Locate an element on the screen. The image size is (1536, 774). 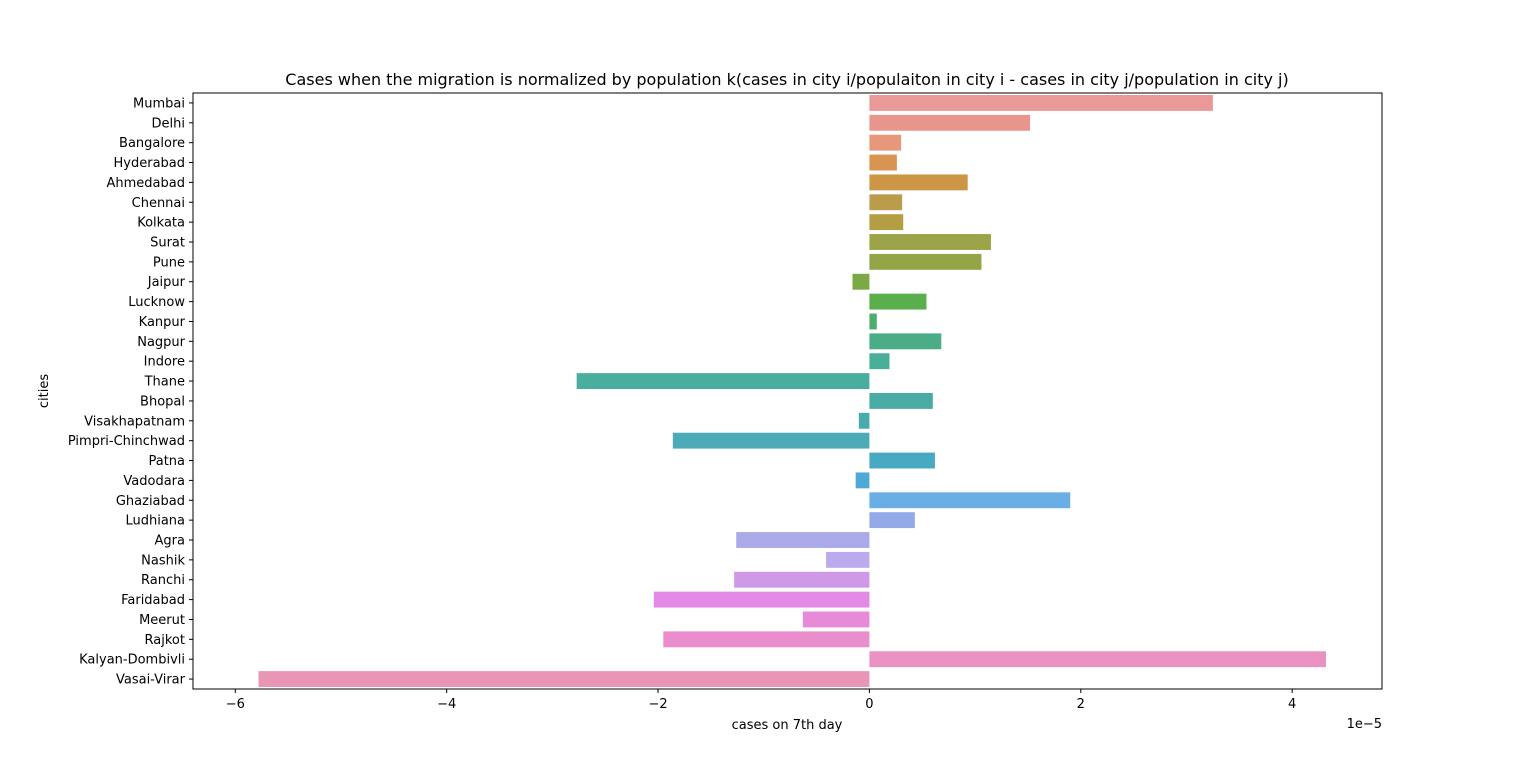
y-tick-label: Indore is located at coordinates (164, 362).